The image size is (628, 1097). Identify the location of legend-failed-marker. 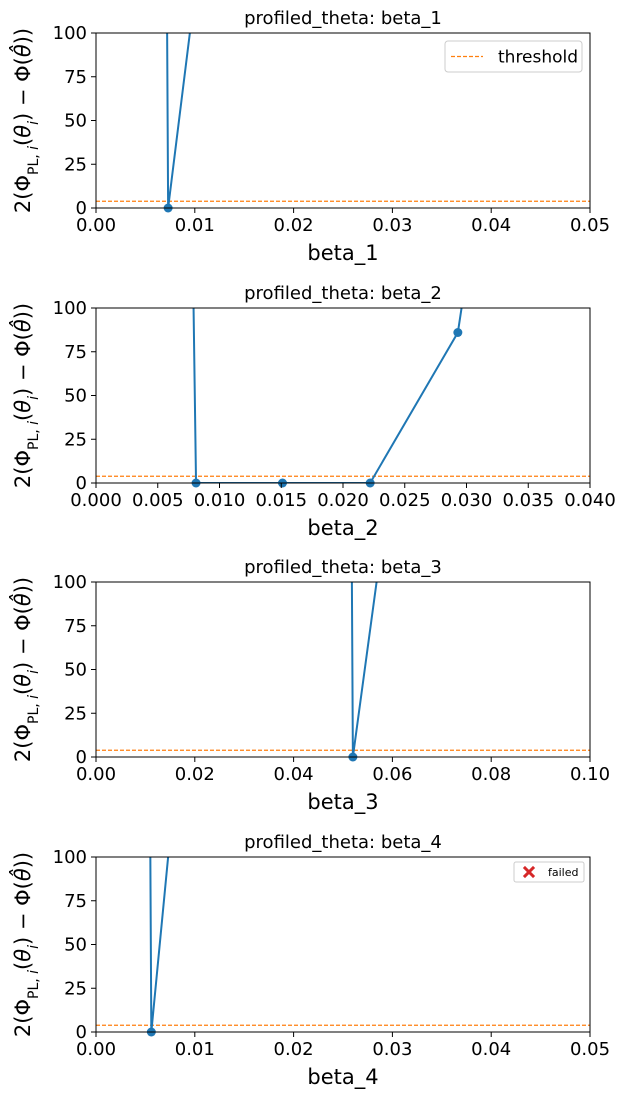
(529, 872).